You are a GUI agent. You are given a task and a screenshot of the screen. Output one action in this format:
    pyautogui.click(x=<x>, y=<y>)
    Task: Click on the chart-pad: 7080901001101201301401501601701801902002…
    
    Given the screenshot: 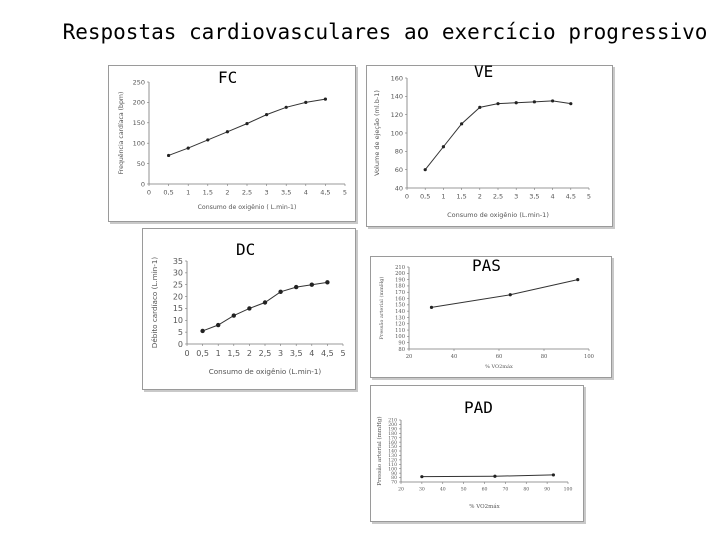 What is the action you would take?
    pyautogui.click(x=474, y=463)
    